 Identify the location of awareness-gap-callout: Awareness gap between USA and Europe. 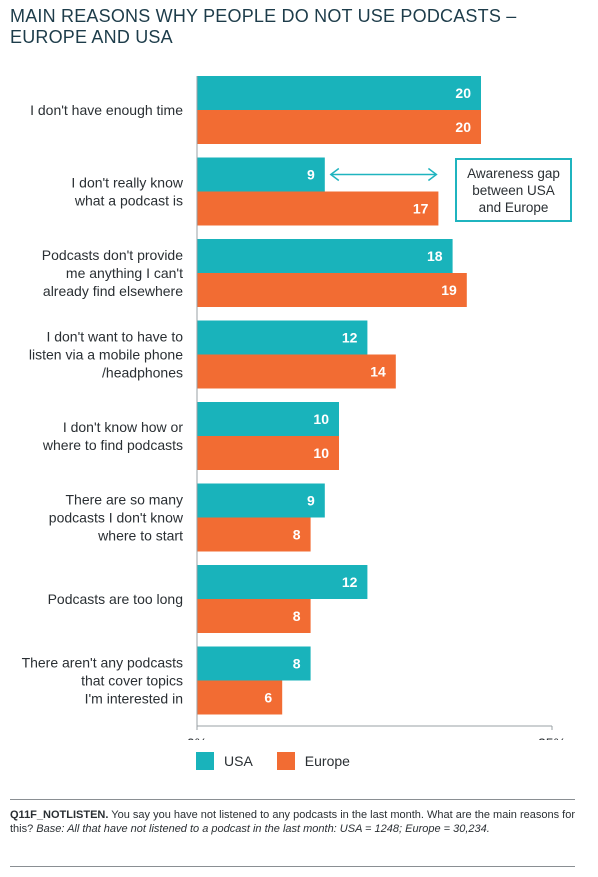
(513, 190).